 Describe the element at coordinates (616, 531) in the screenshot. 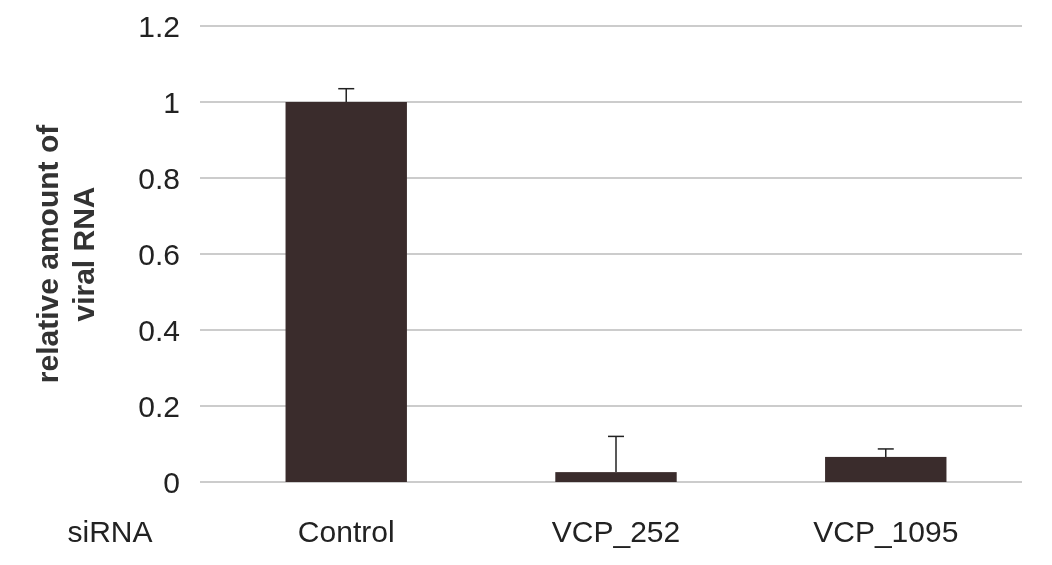

I see `x-tick-label: VCP_252` at that location.